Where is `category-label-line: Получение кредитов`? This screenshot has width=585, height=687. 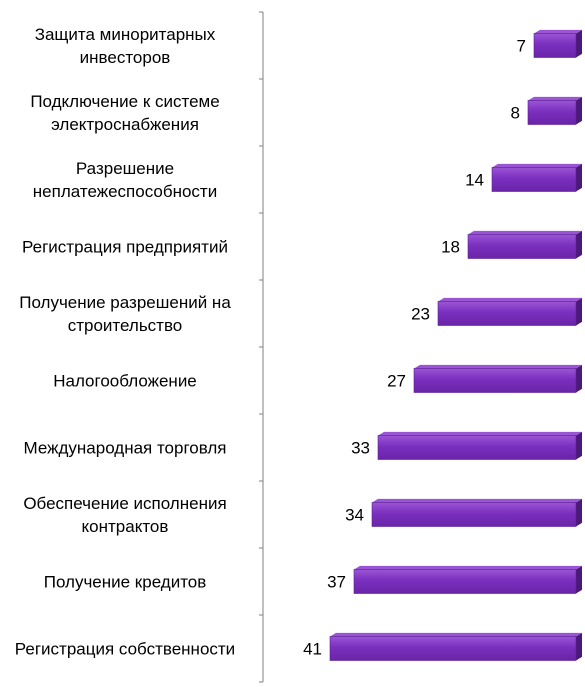
category-label-line: Получение кредитов is located at coordinates (125, 582).